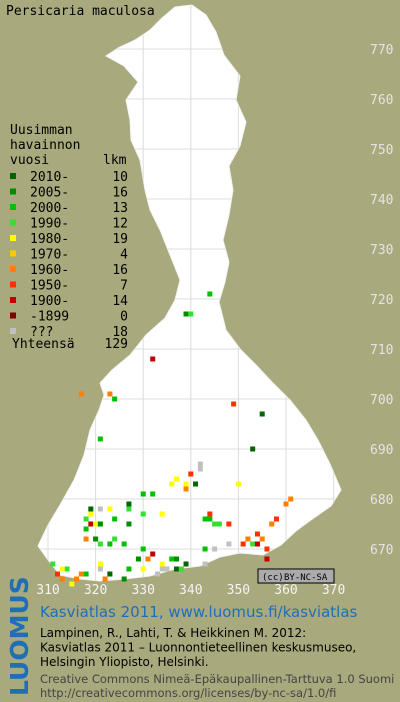  I want to click on x-tick-label: 360, so click(285, 590).